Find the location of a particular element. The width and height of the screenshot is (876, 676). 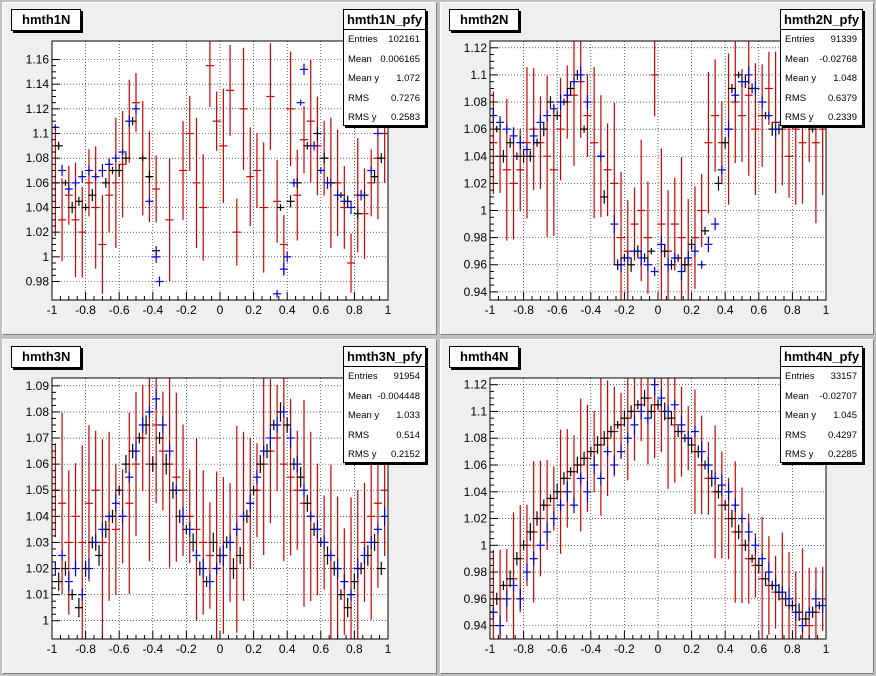

stats-value: 33157 is located at coordinates (843, 376).